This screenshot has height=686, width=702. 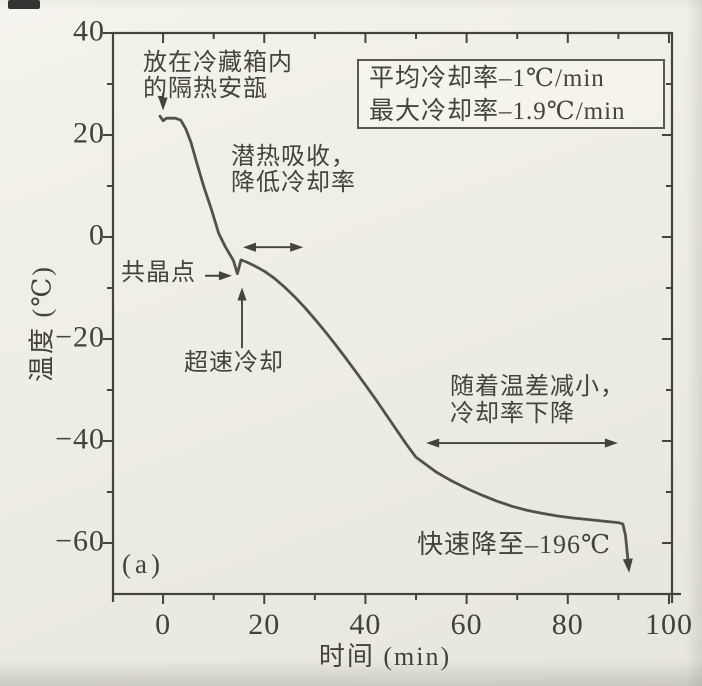 What do you see at coordinates (264, 624) in the screenshot?
I see `x-tick-label: 20` at bounding box center [264, 624].